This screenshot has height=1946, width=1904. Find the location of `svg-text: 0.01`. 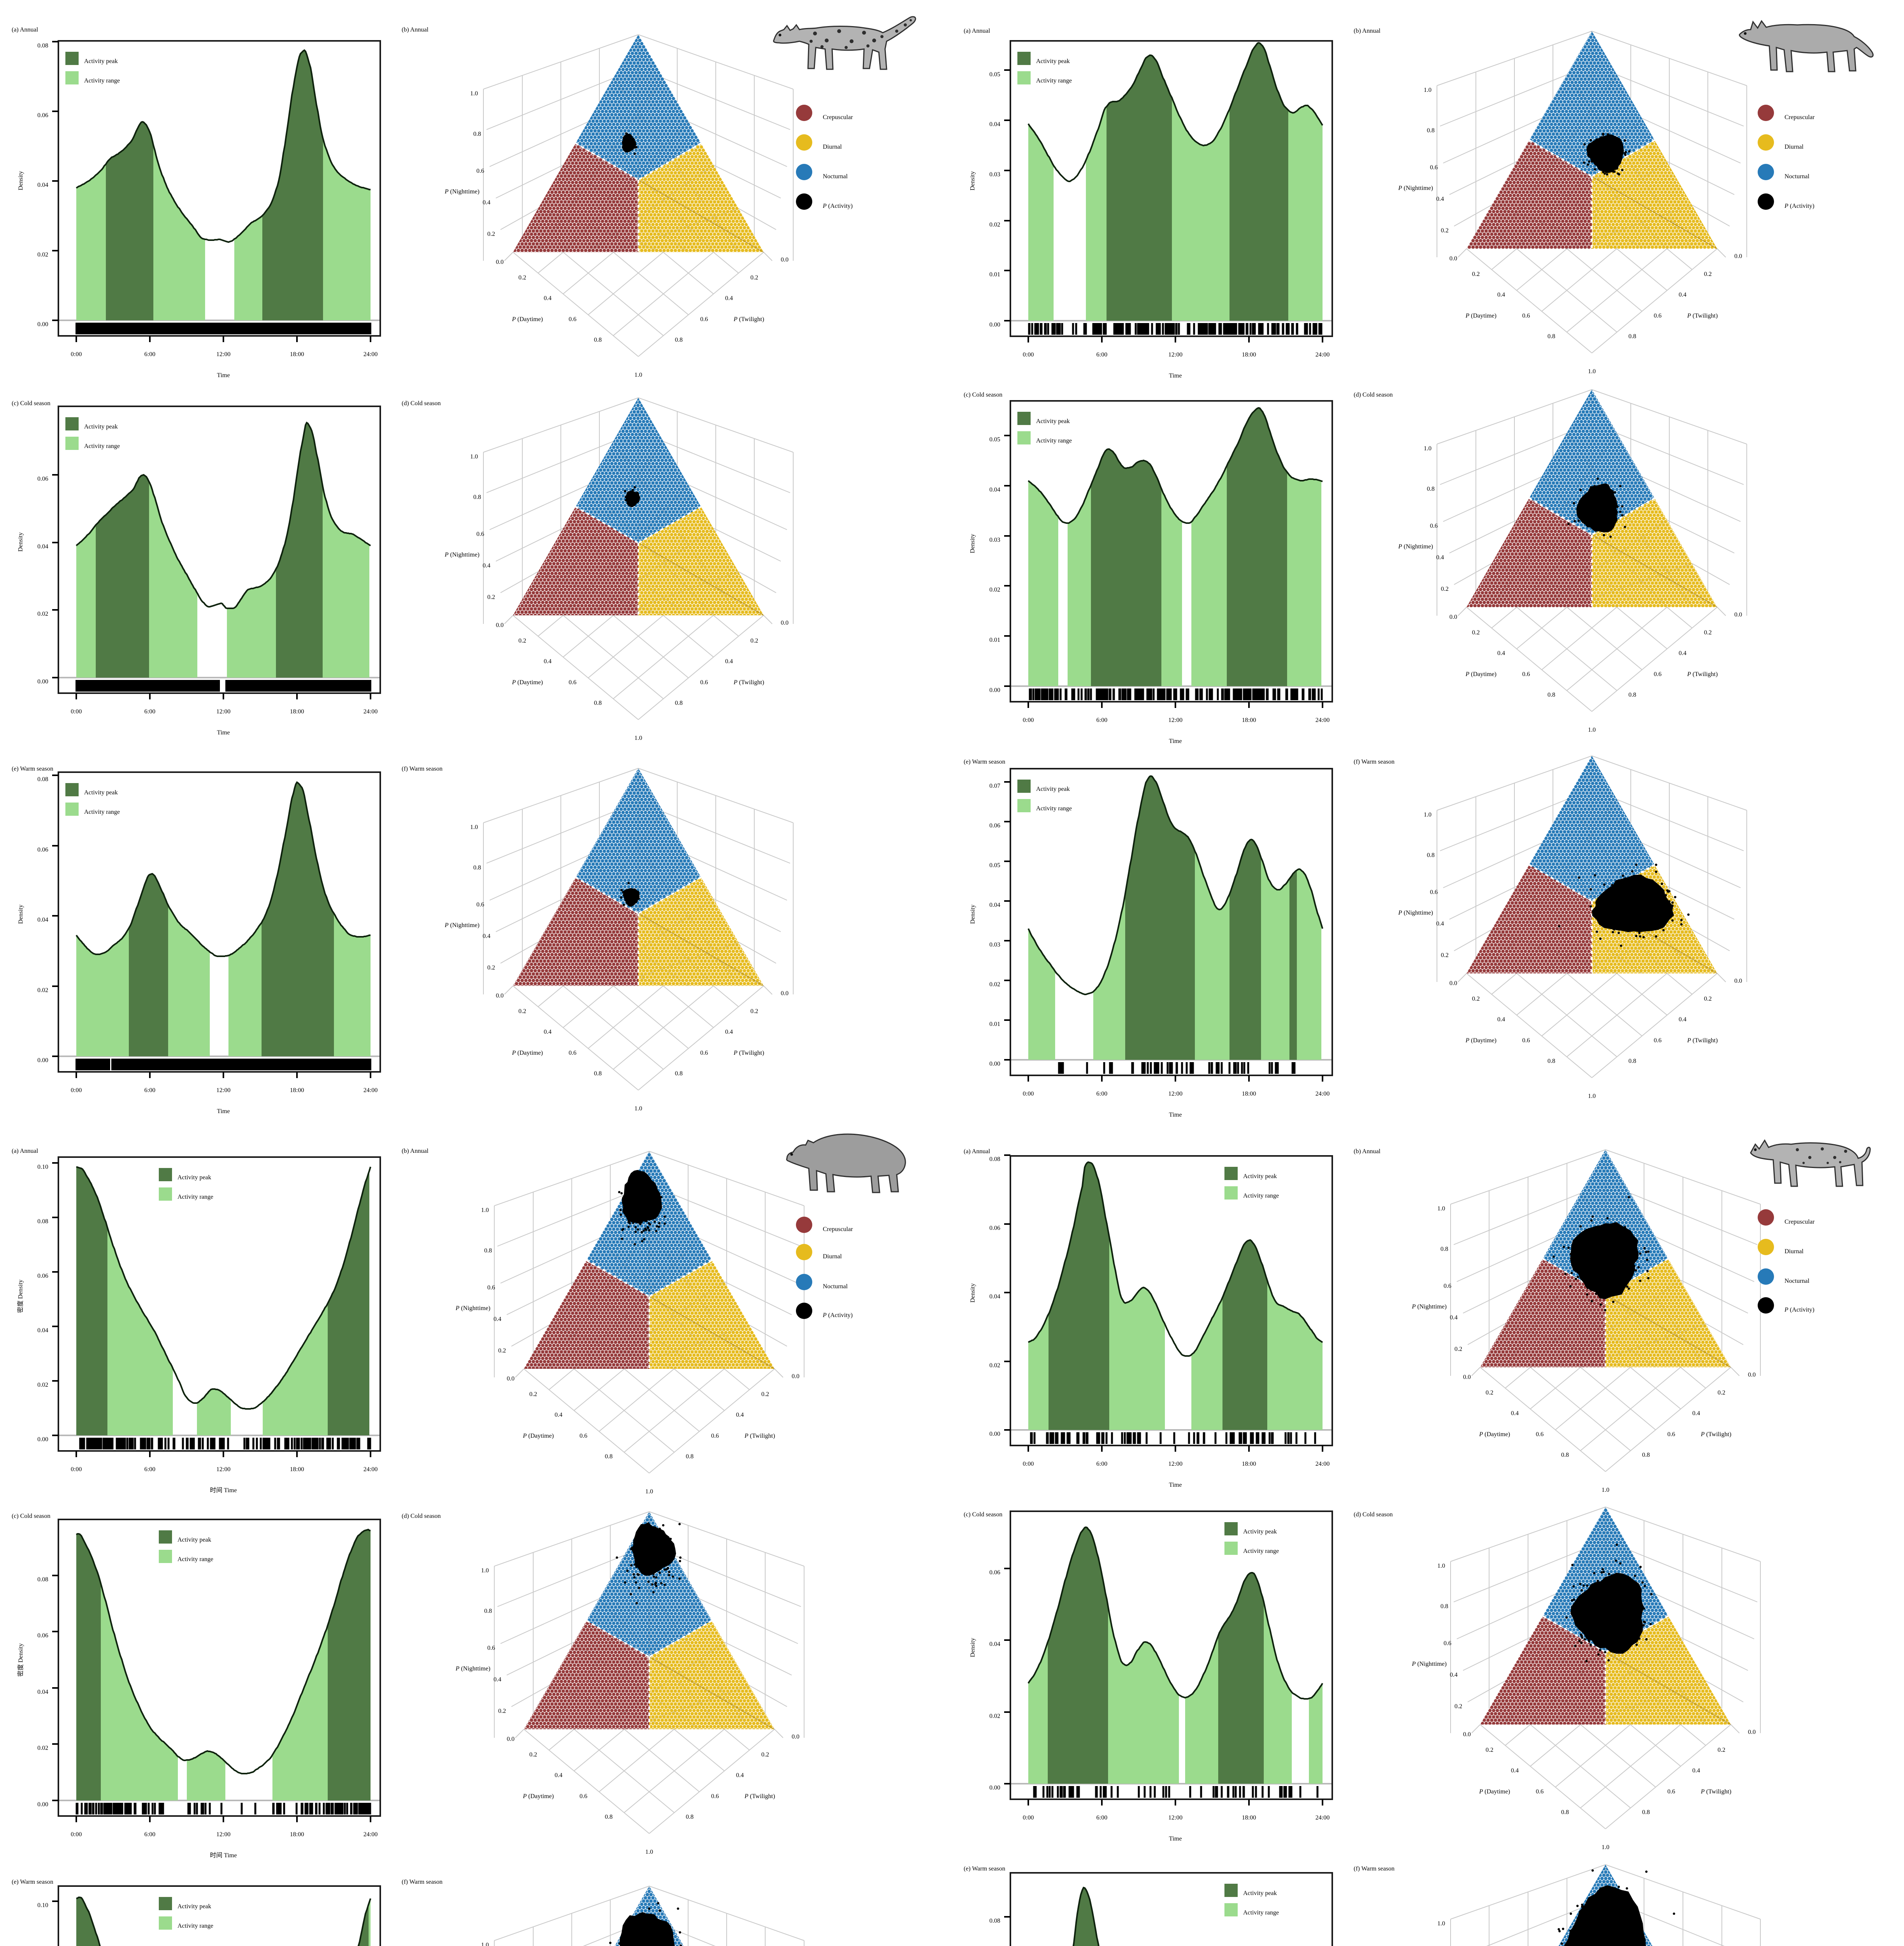

svg-text: 0.01 is located at coordinates (995, 274).